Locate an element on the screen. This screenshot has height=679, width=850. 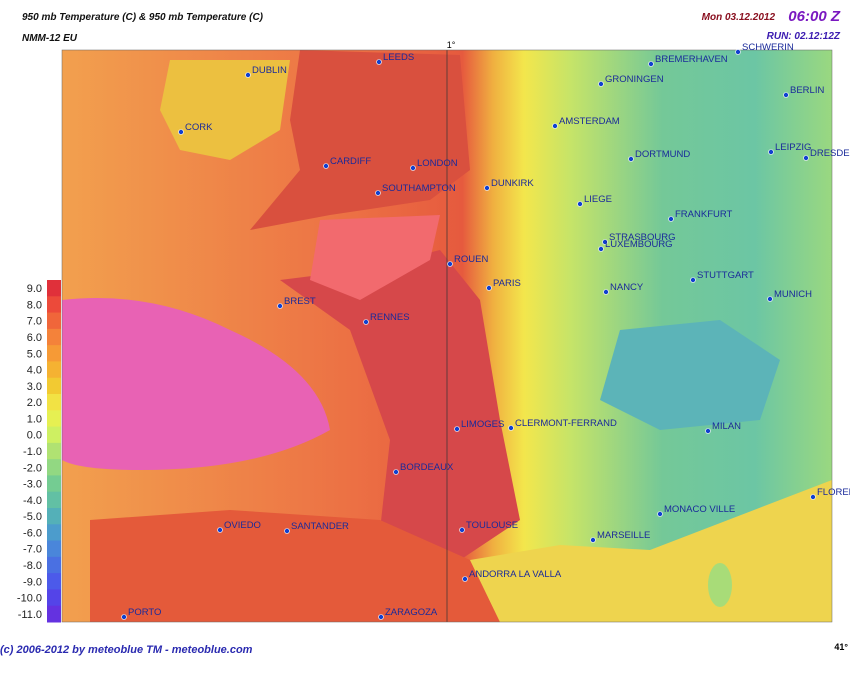
city-name: LIMOGES is located at coordinates (482, 424).